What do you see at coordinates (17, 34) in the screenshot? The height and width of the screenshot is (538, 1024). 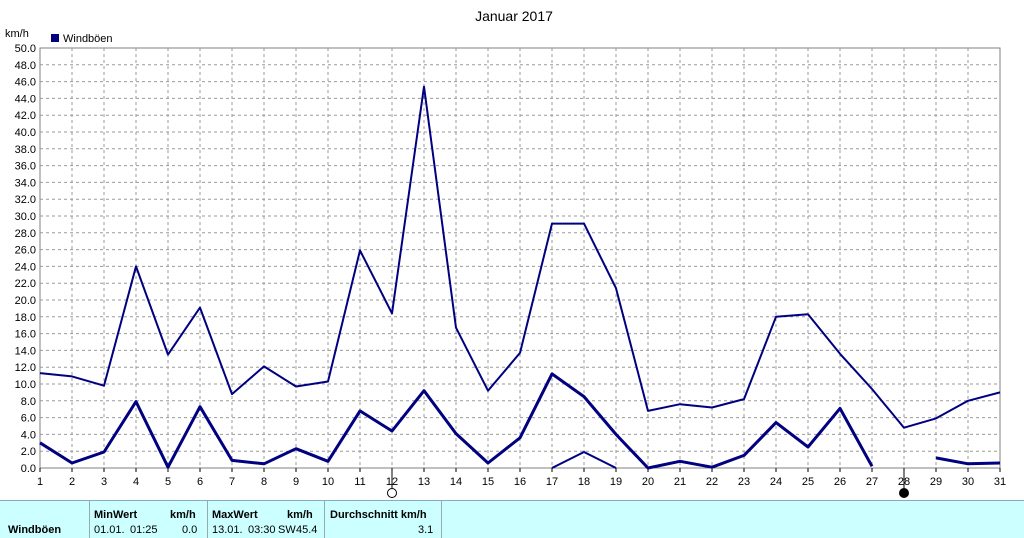 I see `y-axis-label: km/h` at bounding box center [17, 34].